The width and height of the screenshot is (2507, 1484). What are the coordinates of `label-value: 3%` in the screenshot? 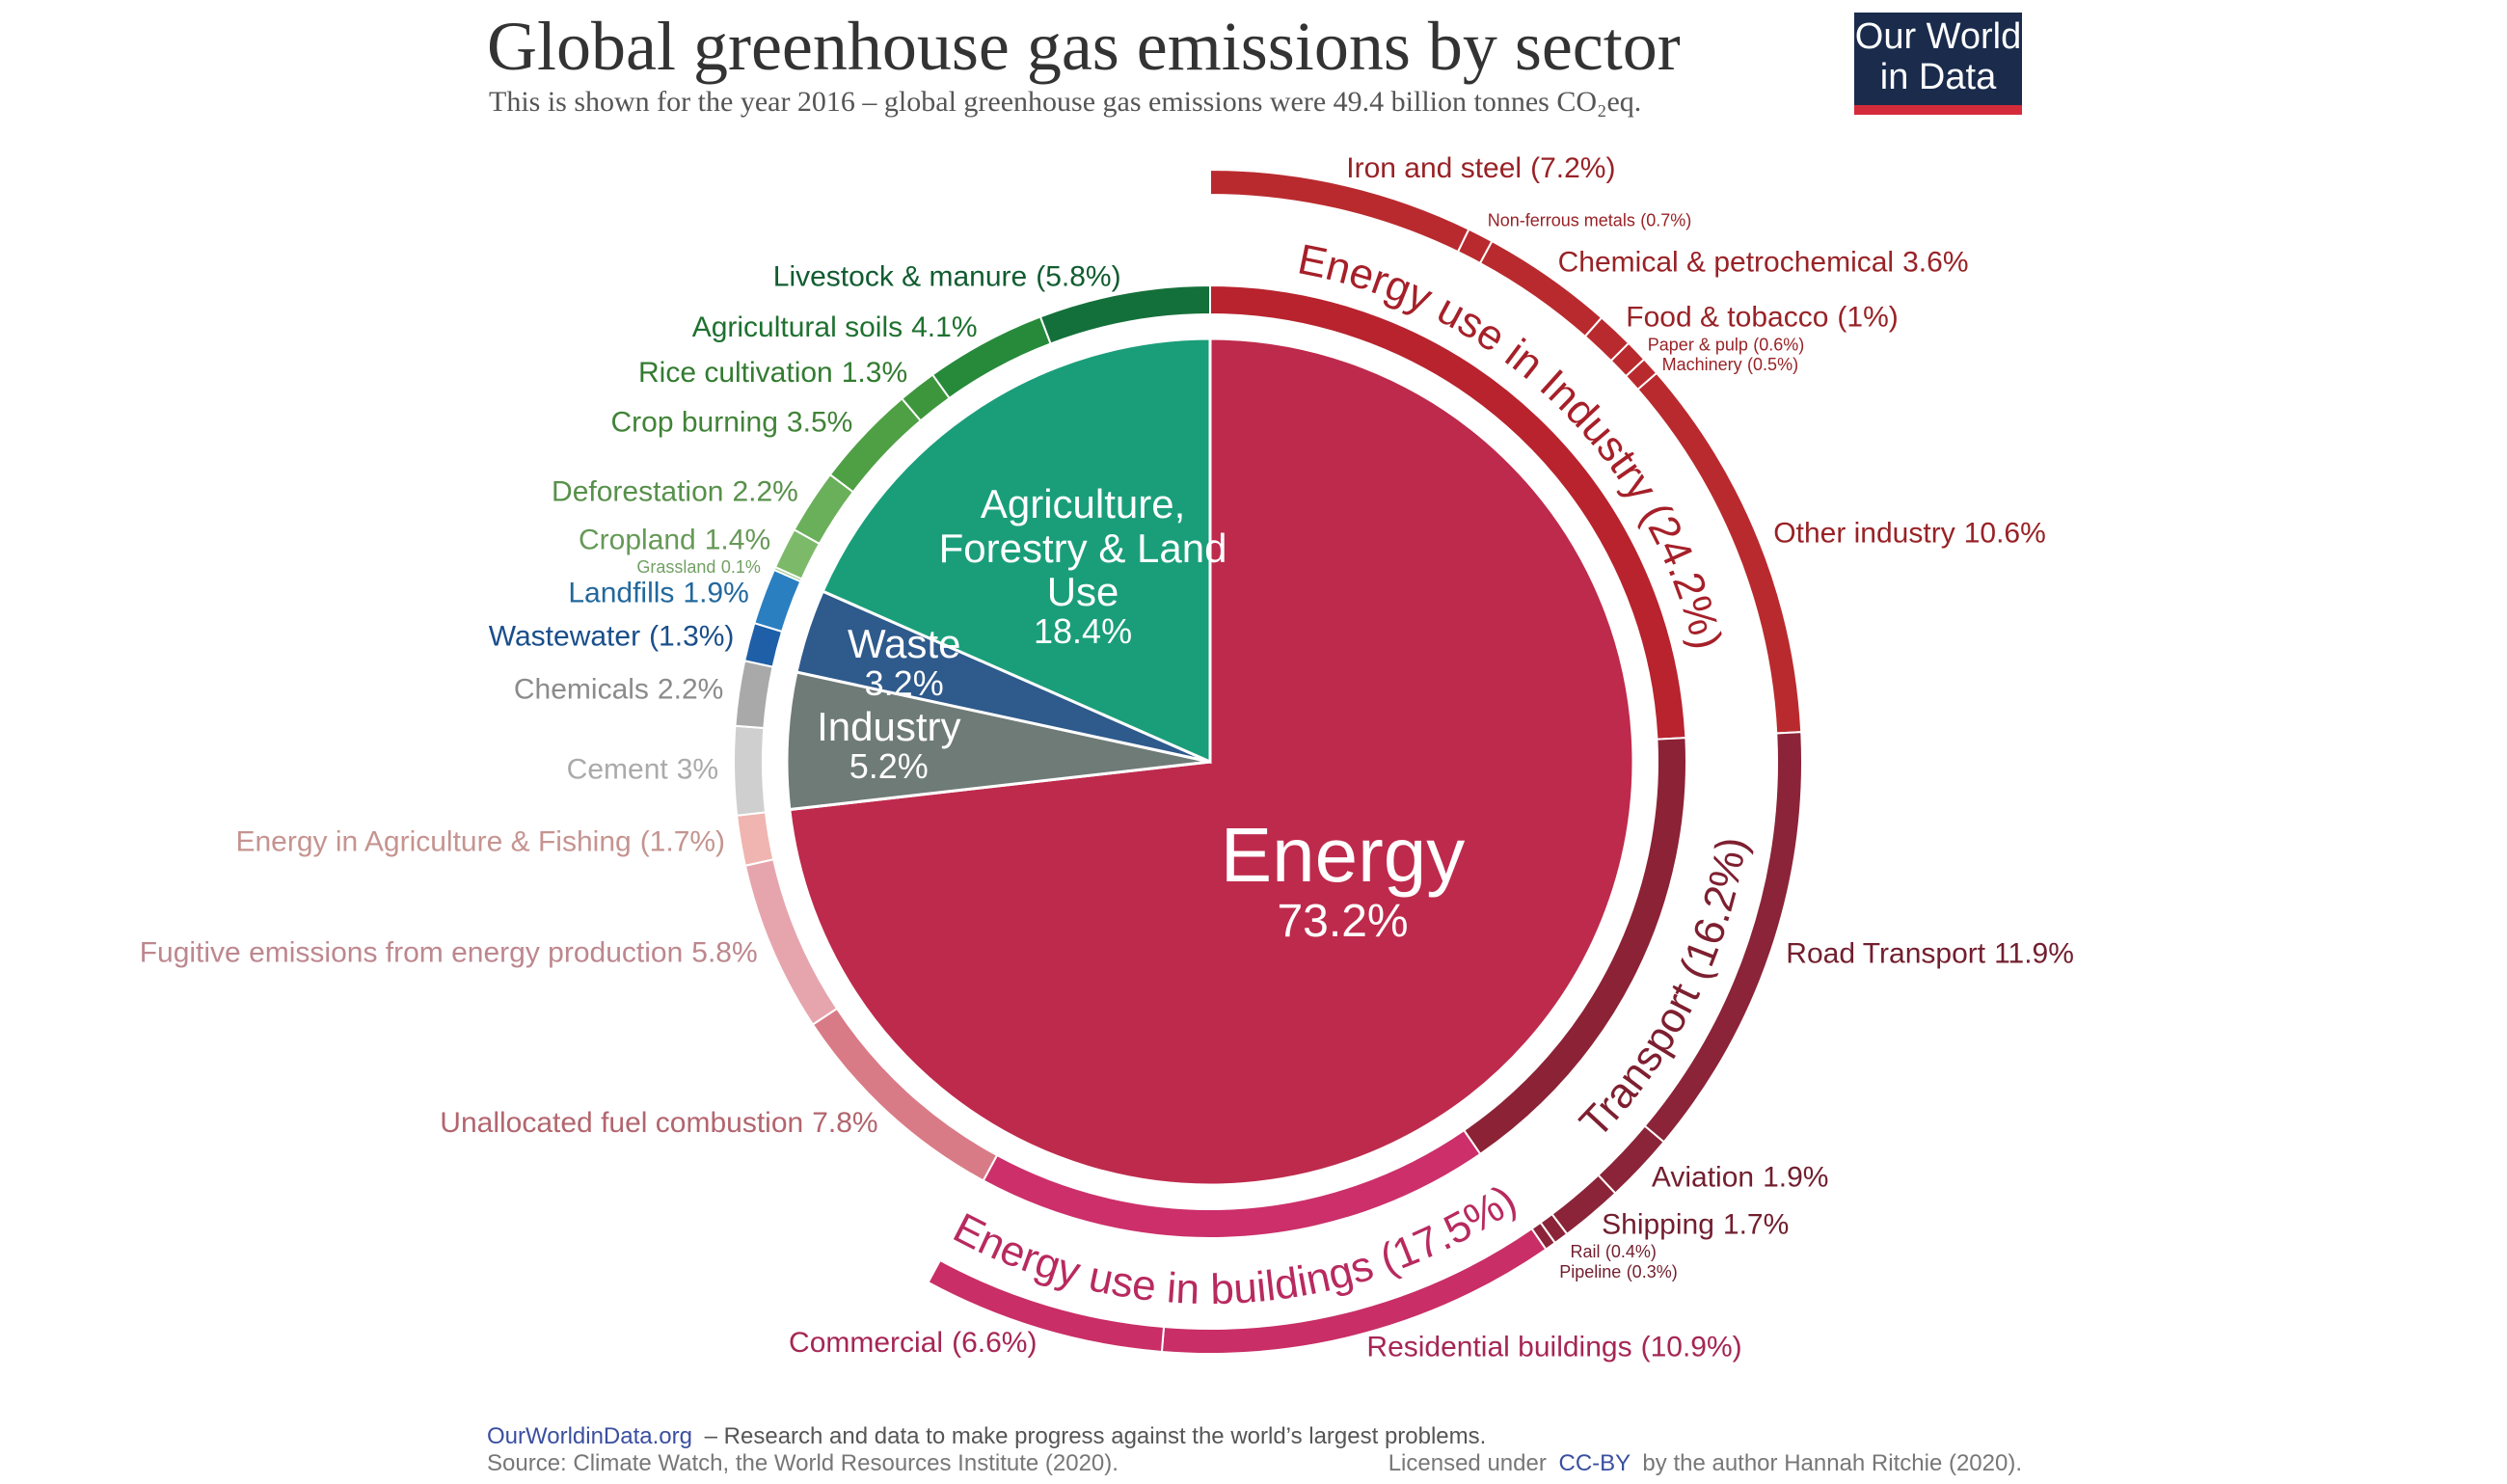 It's located at (697, 770).